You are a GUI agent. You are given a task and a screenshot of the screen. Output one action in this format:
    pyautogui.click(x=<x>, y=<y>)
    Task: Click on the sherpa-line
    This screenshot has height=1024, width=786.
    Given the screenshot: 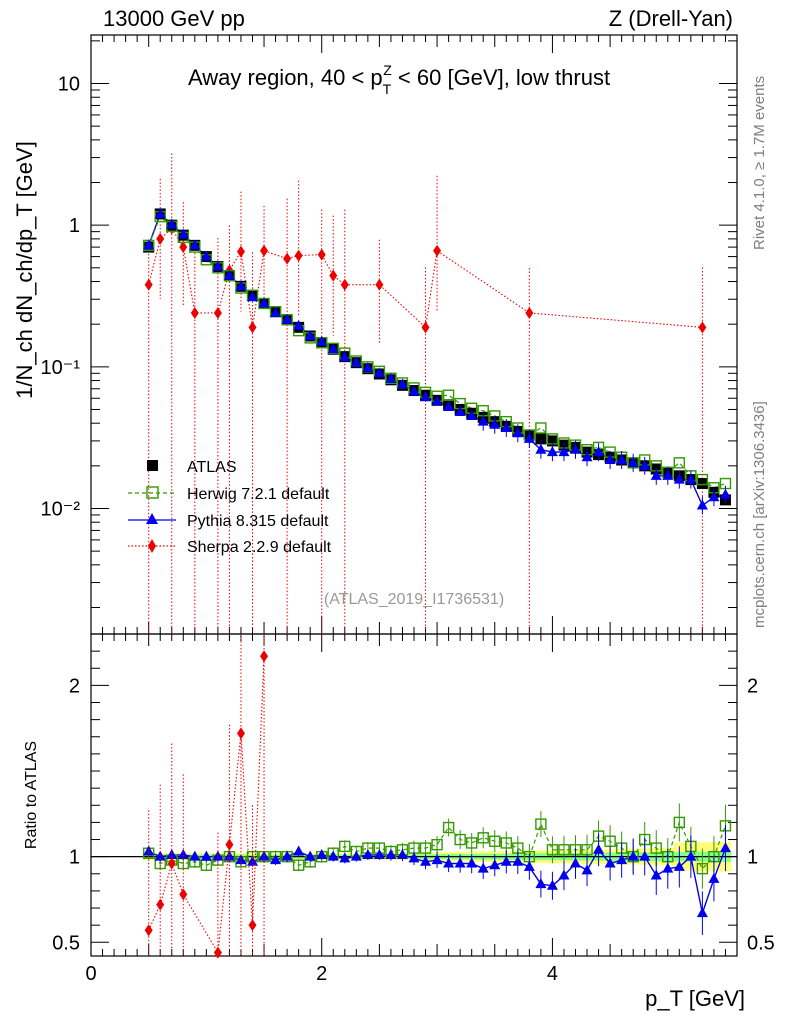 What is the action you would take?
    pyautogui.click(x=425, y=278)
    